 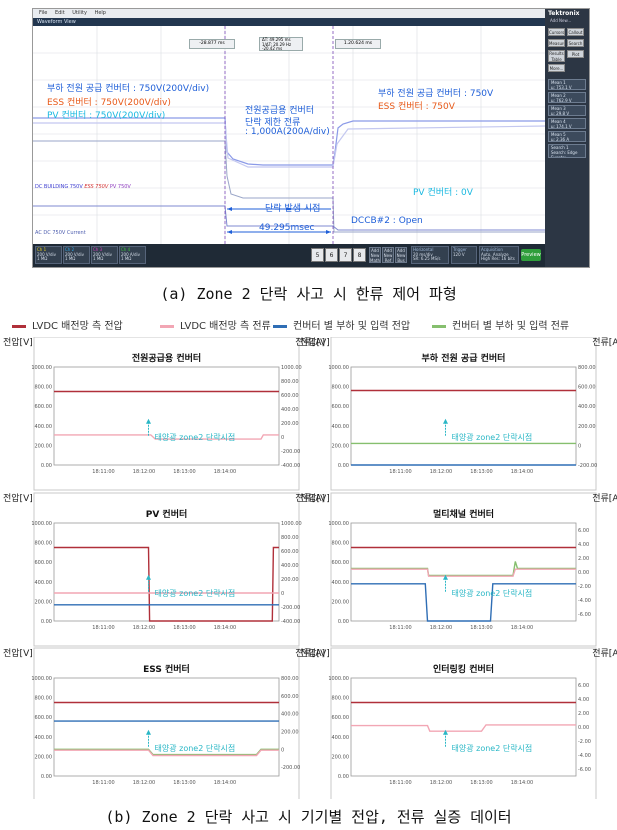 I want to click on annotation-dc-ess: ESS 750V, so click(x=96, y=187).